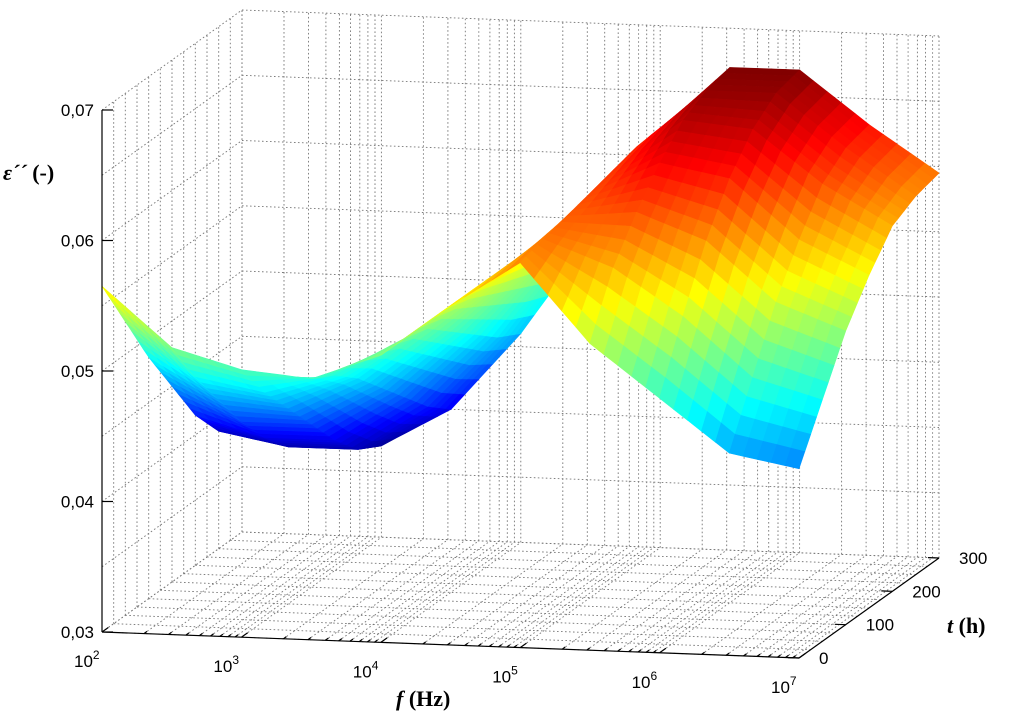  I want to click on x-tick-exponent: 4, so click(375, 665).